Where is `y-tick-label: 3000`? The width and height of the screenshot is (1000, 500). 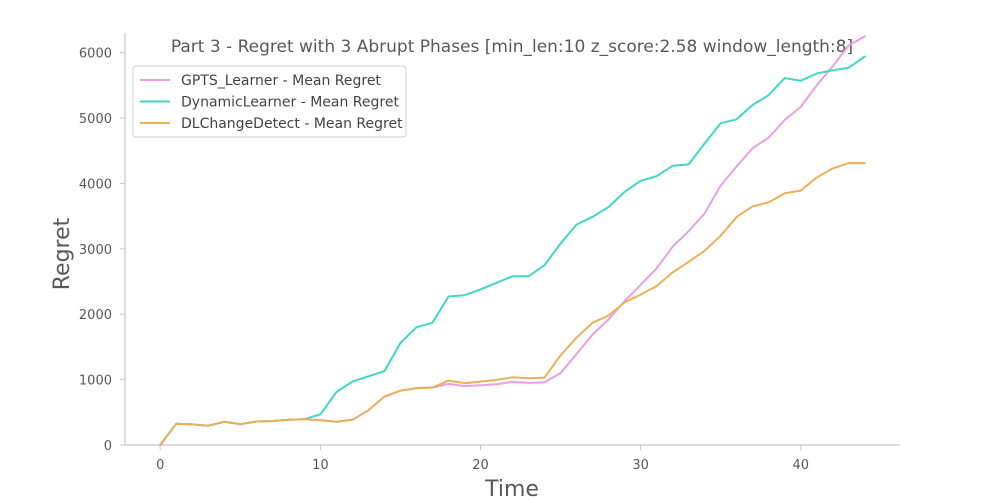 y-tick-label: 3000 is located at coordinates (95, 250).